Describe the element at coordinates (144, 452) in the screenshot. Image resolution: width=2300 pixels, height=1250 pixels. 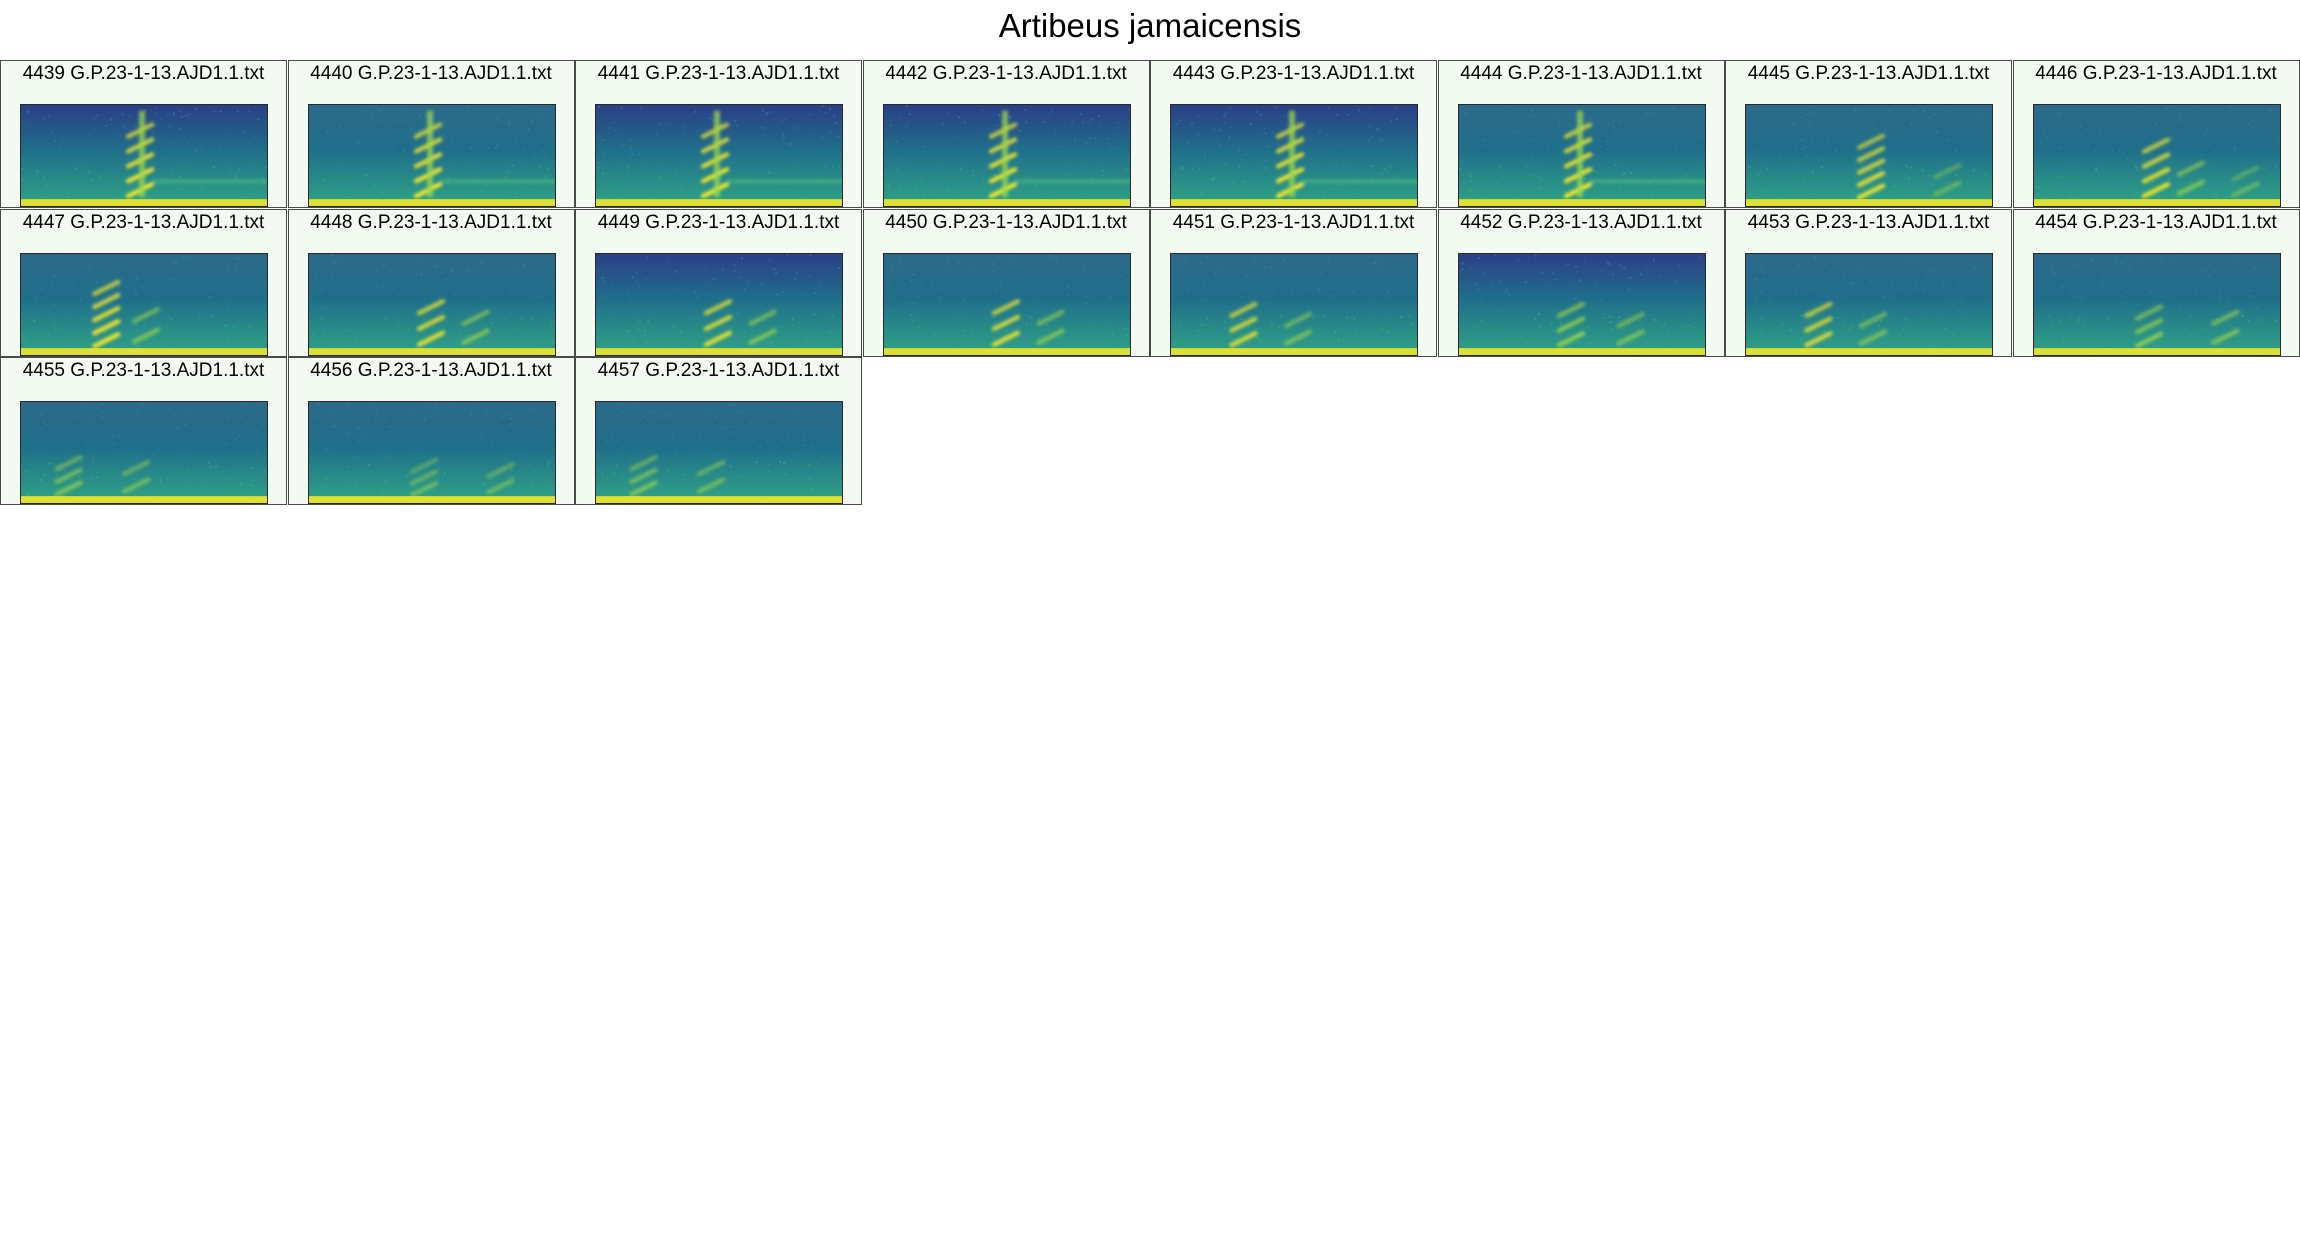
I see `spectrogram-background` at that location.